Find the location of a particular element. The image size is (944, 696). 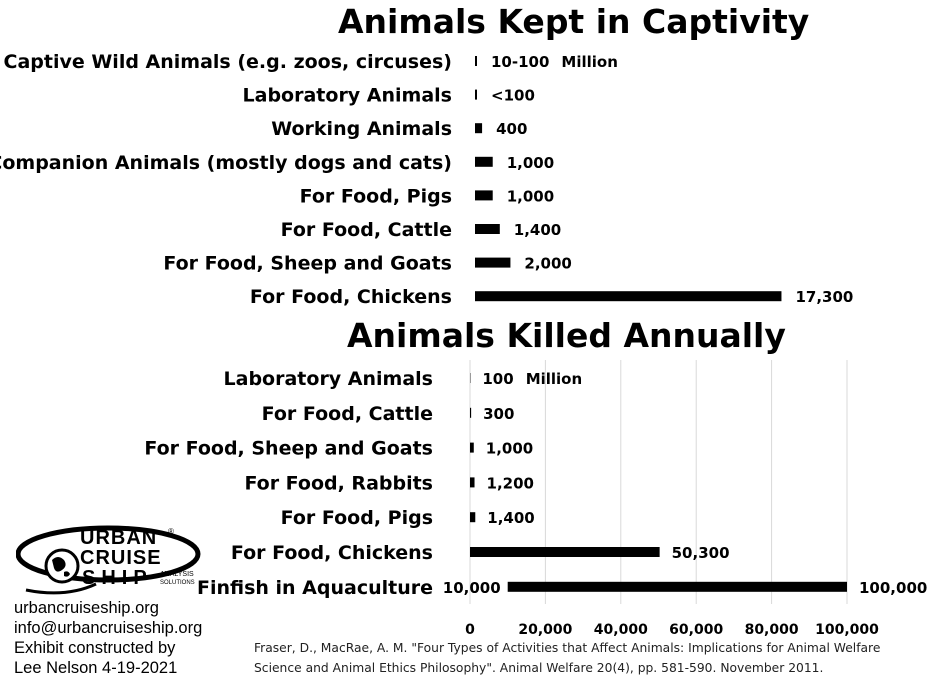

captivity-category-label: For Food, Cattle is located at coordinates (366, 230).